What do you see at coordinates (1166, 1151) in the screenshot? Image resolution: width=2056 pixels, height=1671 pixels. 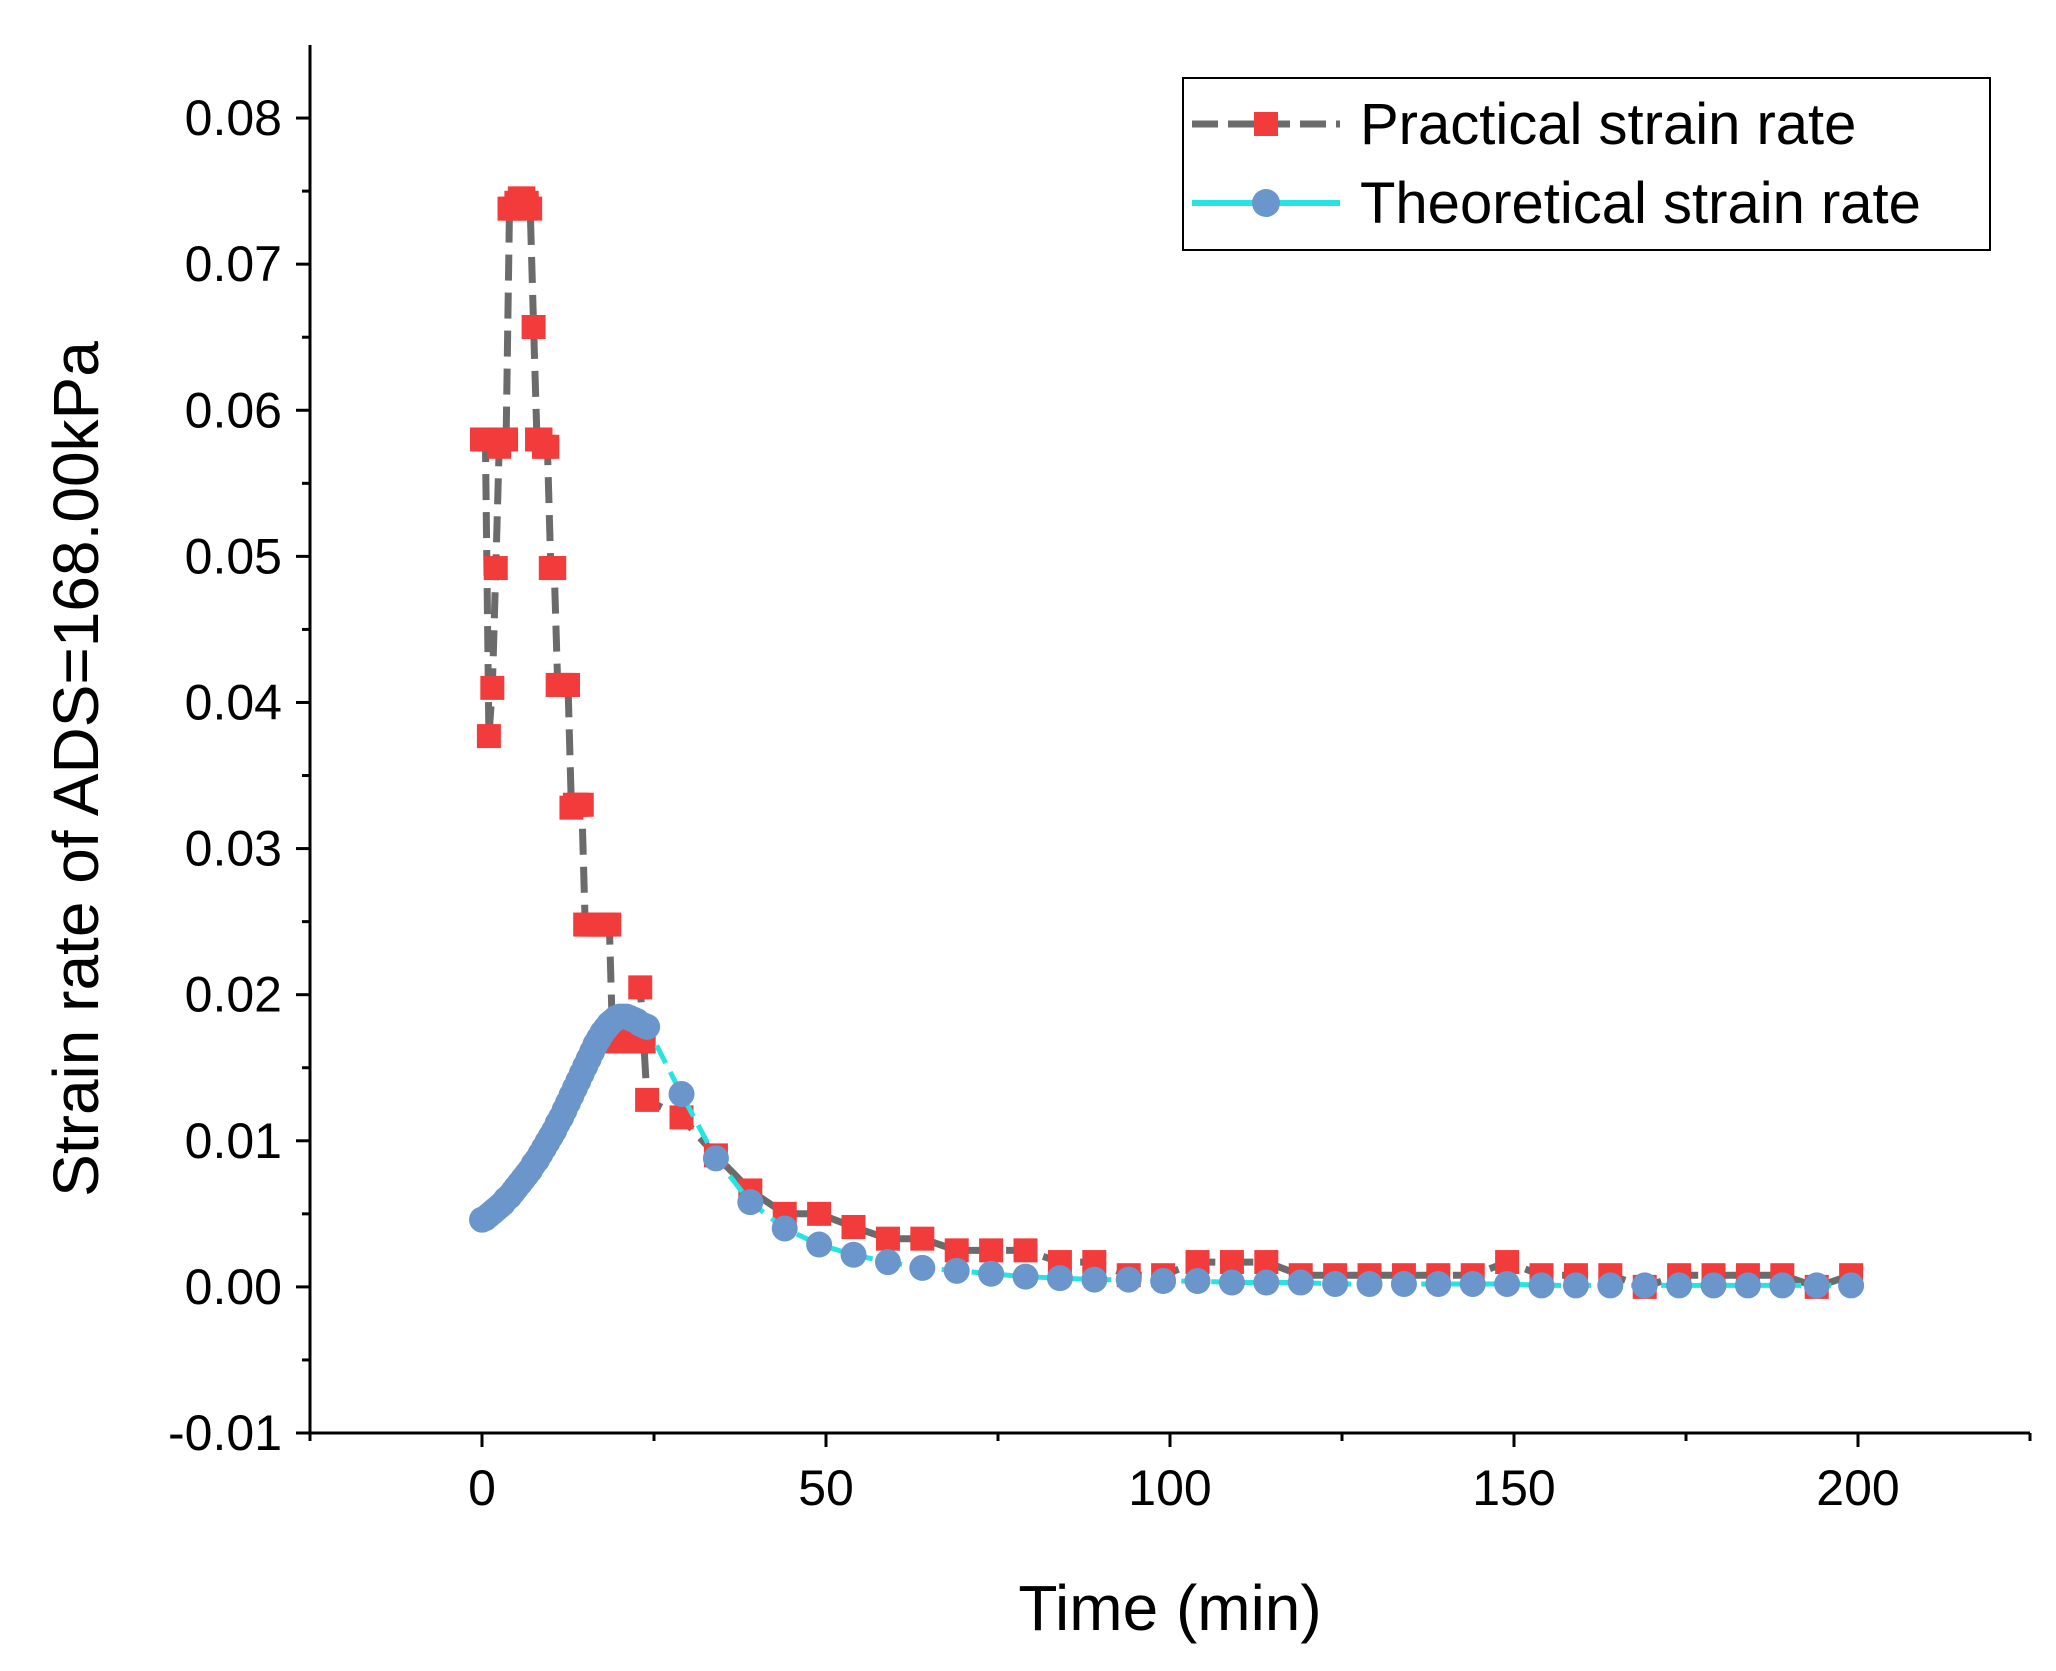 I see `theoretical-series-line` at bounding box center [1166, 1151].